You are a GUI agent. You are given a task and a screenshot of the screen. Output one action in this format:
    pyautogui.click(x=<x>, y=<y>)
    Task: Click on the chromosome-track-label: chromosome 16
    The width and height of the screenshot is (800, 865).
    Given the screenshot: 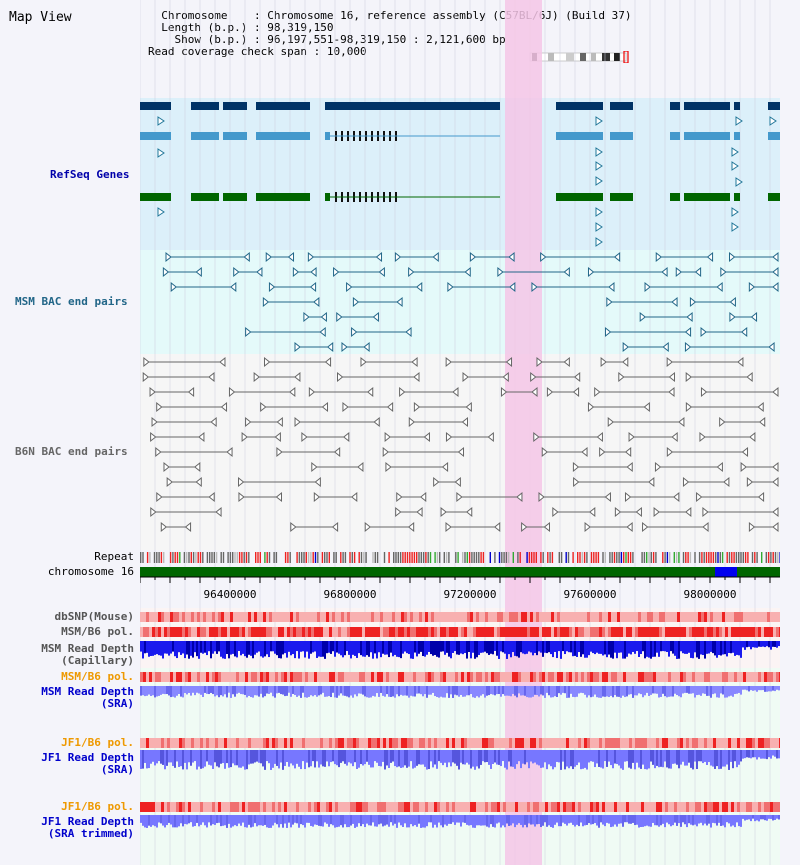 What is the action you would take?
    pyautogui.click(x=90, y=571)
    